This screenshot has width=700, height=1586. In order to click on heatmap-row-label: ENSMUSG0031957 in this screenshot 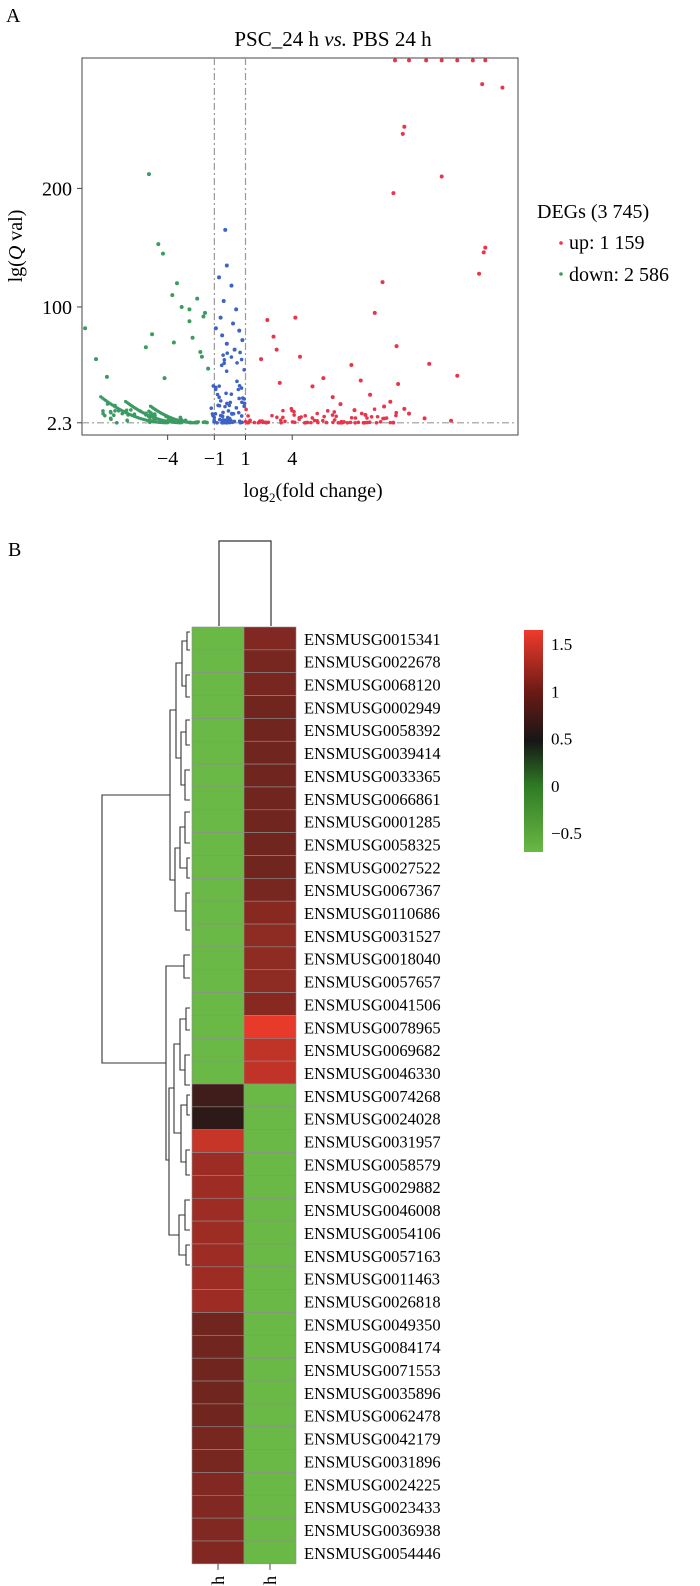, I will do `click(372, 1142)`.